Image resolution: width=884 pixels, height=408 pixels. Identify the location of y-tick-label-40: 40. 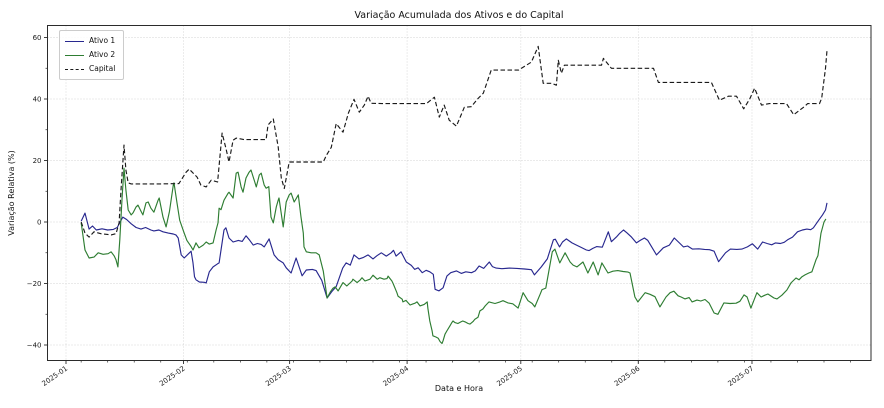
(37, 99).